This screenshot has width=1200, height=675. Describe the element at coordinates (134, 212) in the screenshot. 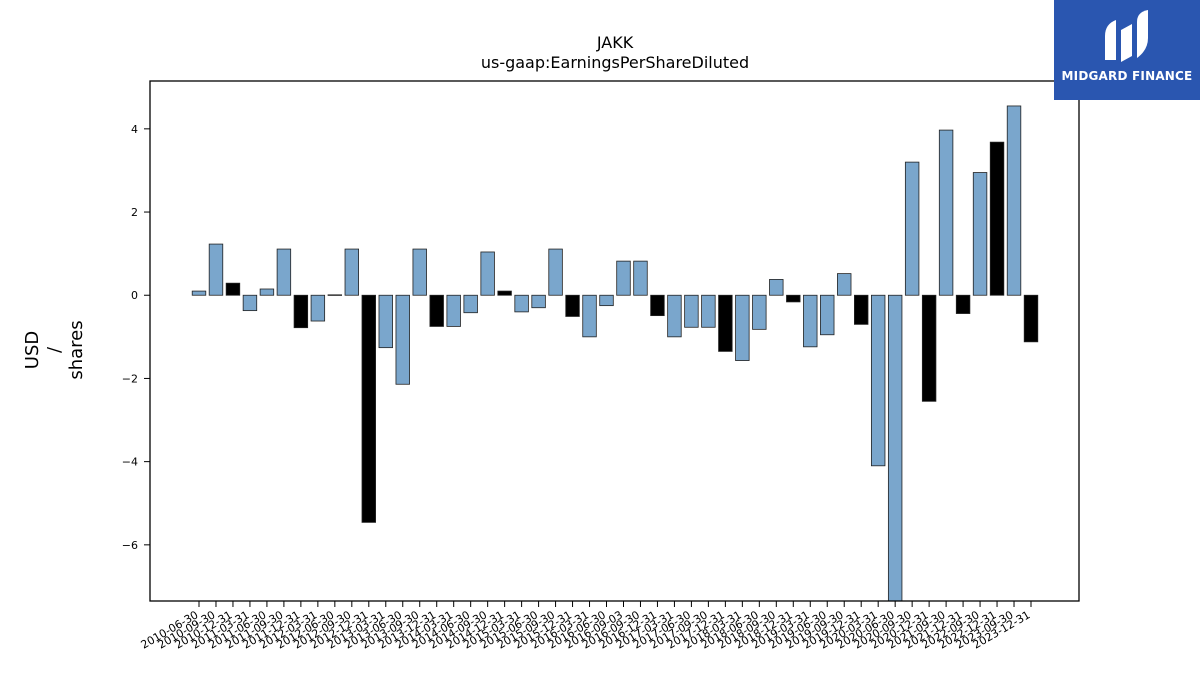

I see `y-tick-label: 2` at that location.